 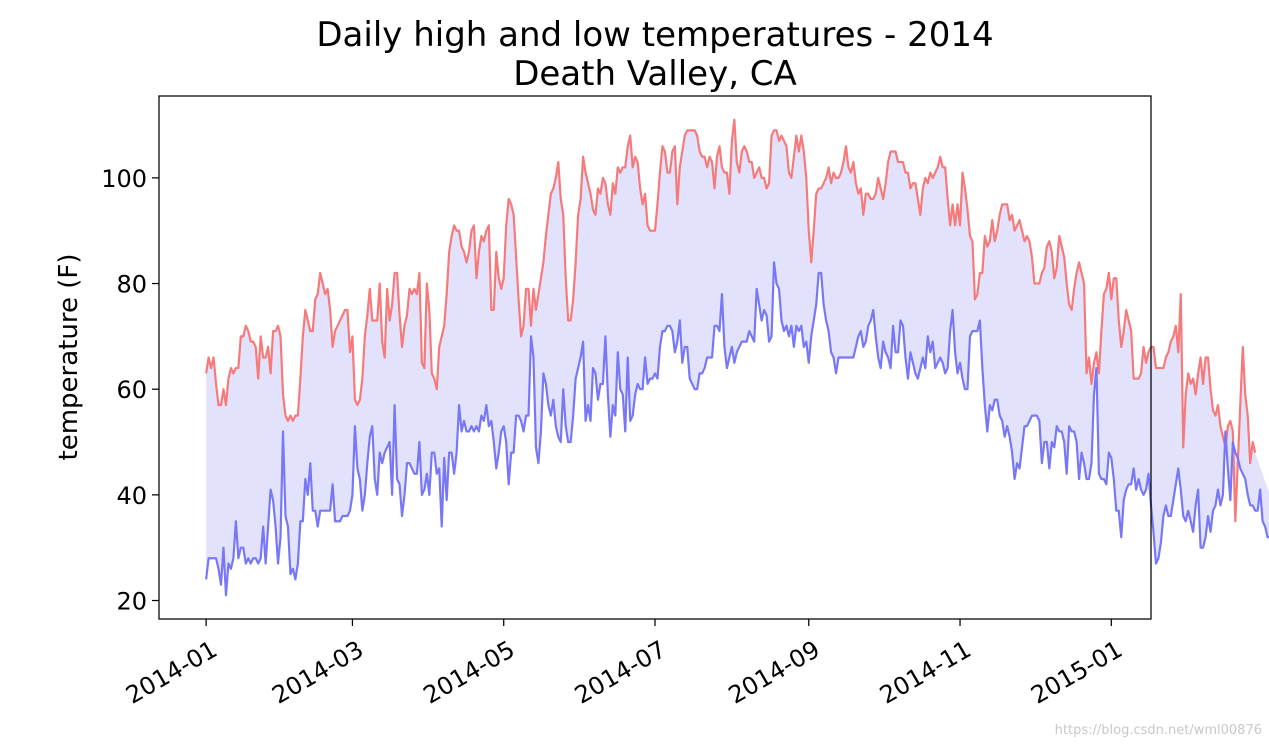 What do you see at coordinates (654, 35) in the screenshot?
I see `chart-title: Daily high and low temperatures - 2014` at bounding box center [654, 35].